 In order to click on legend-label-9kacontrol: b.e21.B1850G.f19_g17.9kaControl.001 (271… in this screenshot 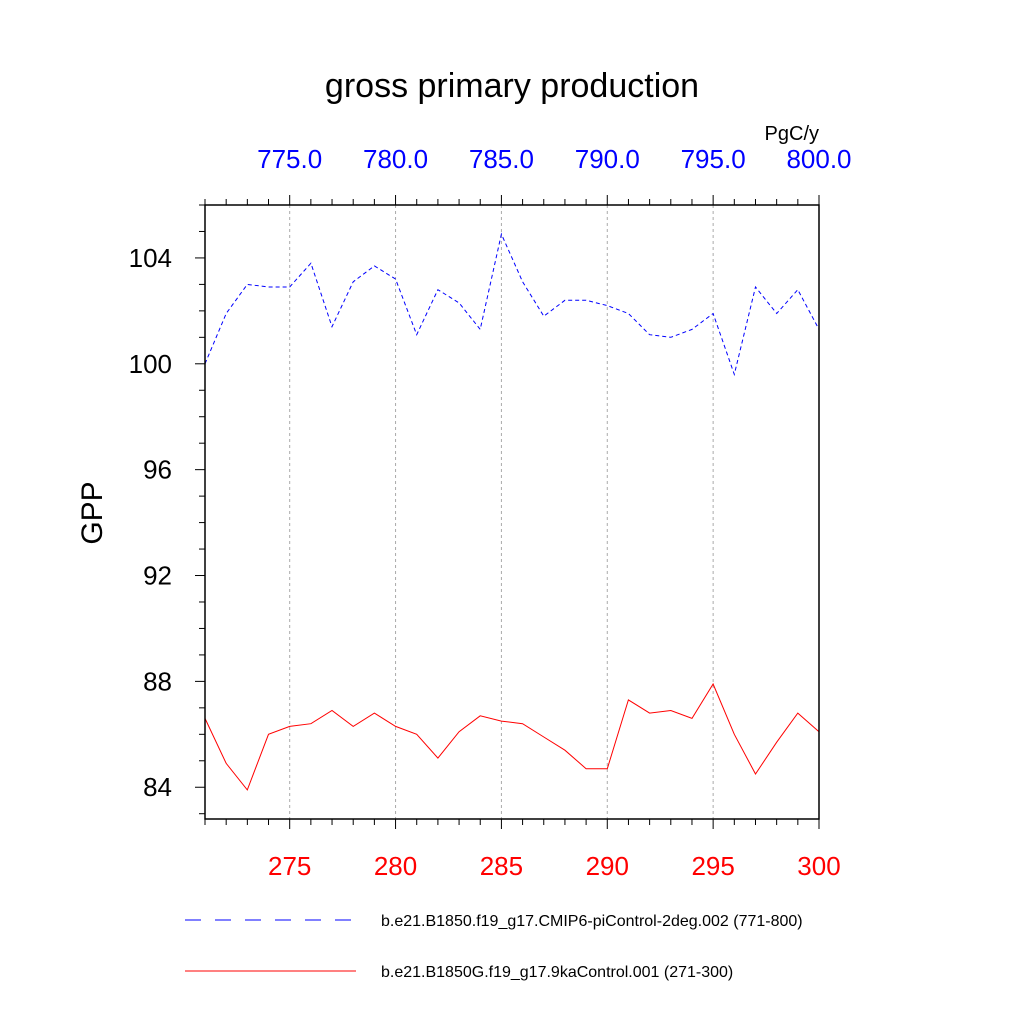, I will do `click(557, 972)`.